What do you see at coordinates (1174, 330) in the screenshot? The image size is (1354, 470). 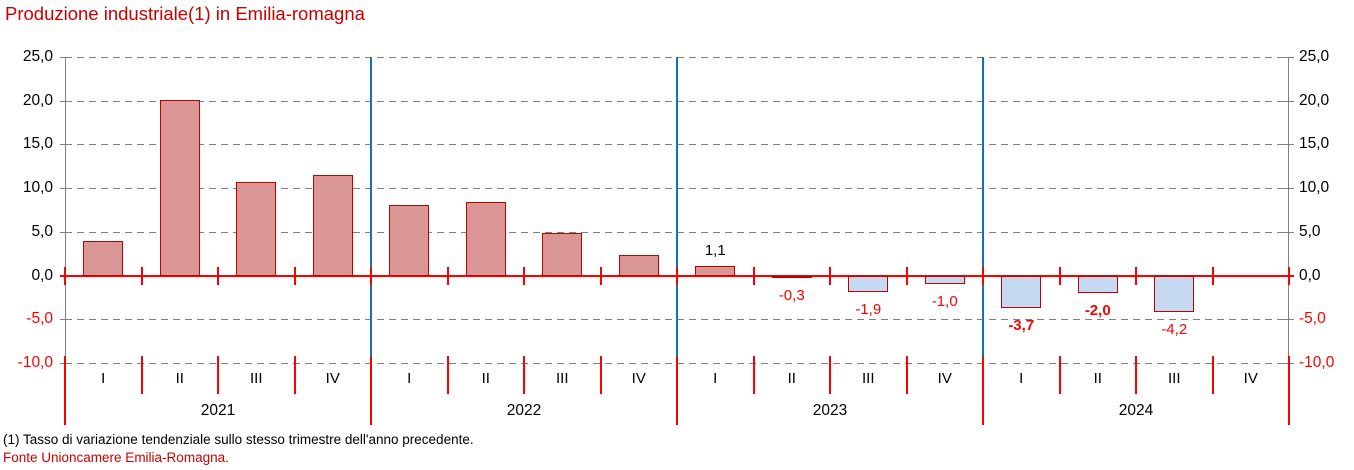 I see `bar-data-label: -4,2` at bounding box center [1174, 330].